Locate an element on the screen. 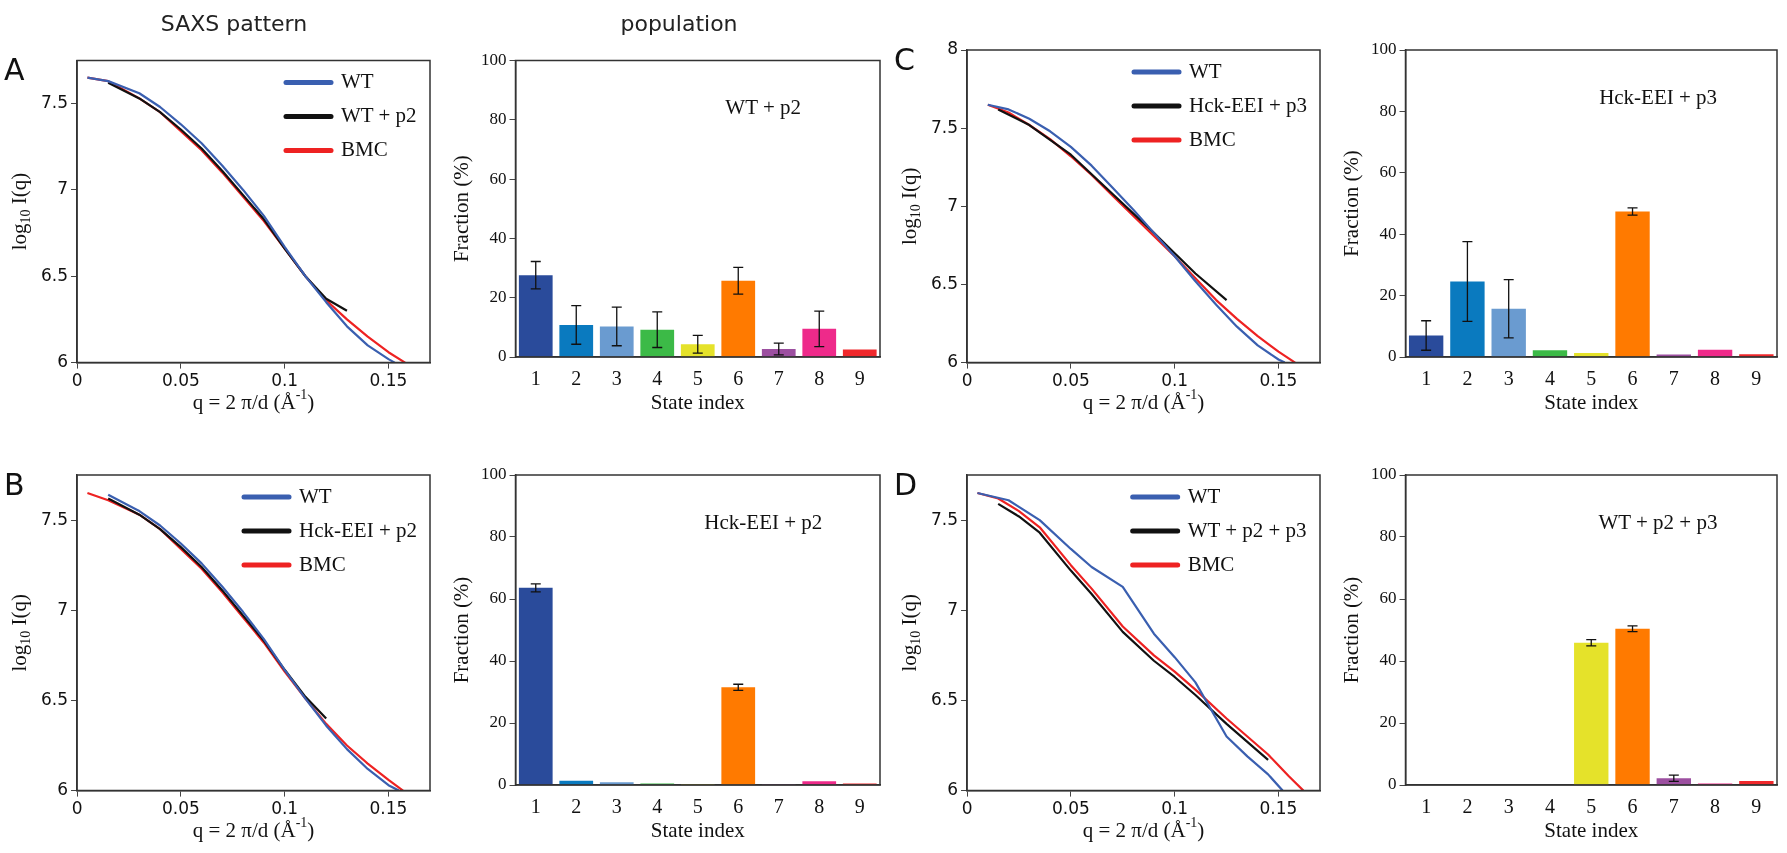  legend-label: WT + p2 + p3 is located at coordinates (1247, 529).